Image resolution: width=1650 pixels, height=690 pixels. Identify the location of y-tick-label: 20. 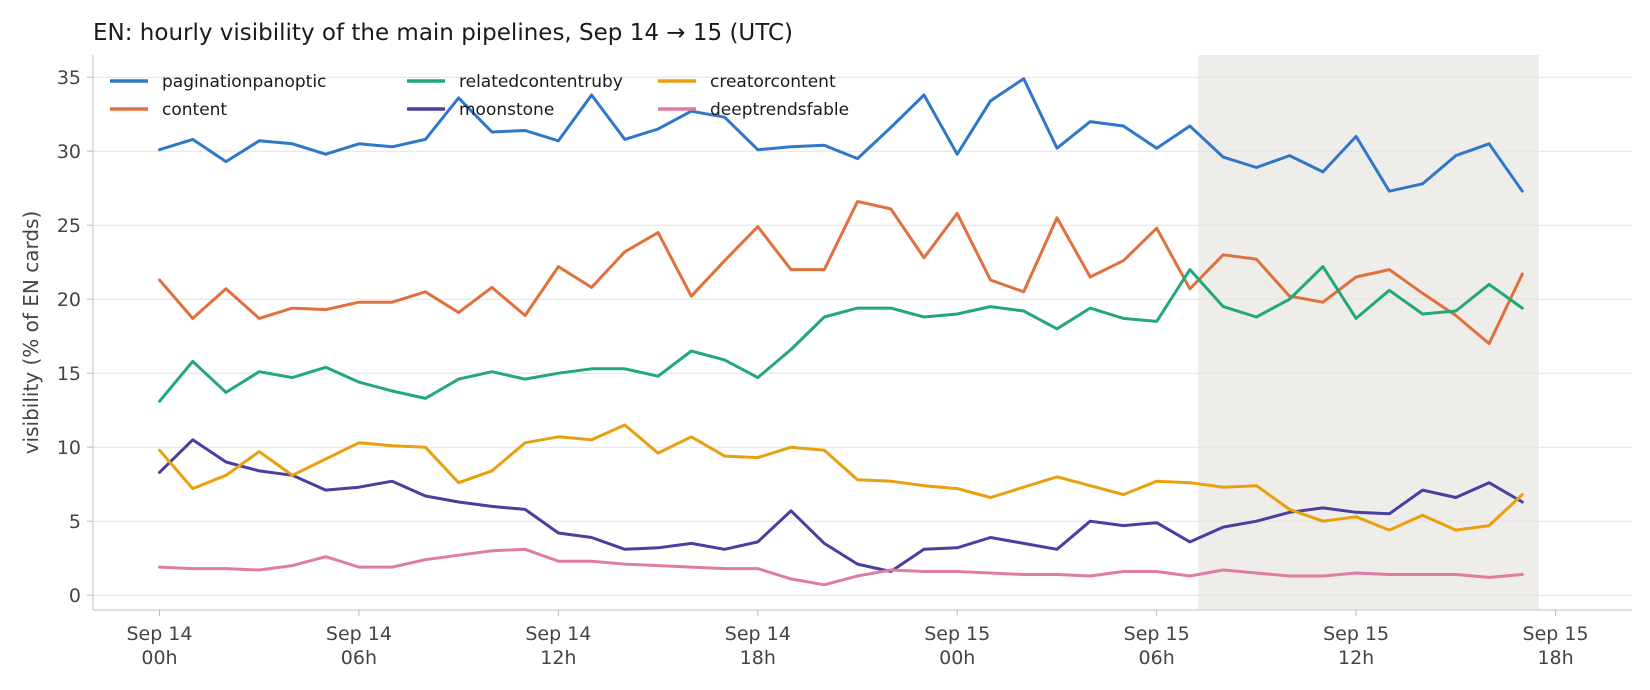
(69, 300).